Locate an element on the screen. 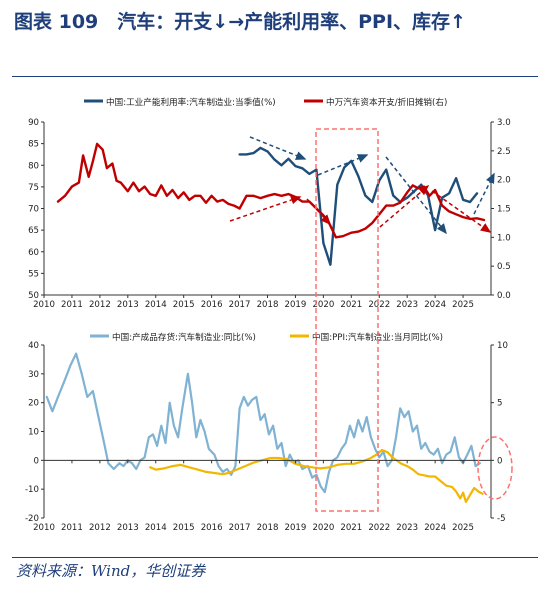 The width and height of the screenshot is (550, 596). x-tick-label-top: 2010 is located at coordinates (44, 305).